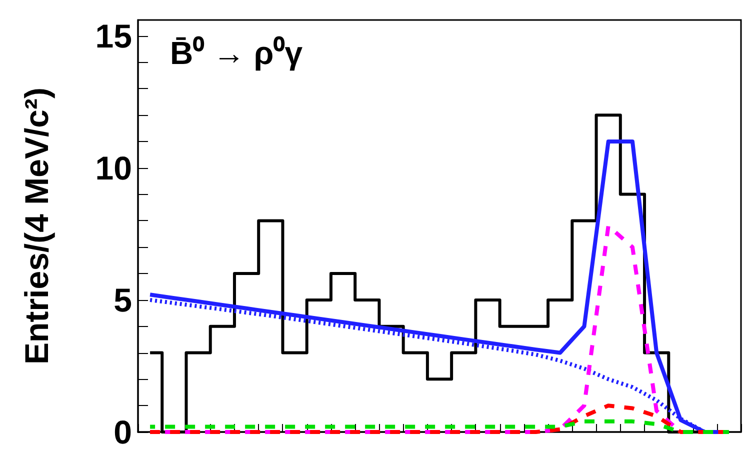  I want to click on y-tick-label: 15, so click(113, 35).